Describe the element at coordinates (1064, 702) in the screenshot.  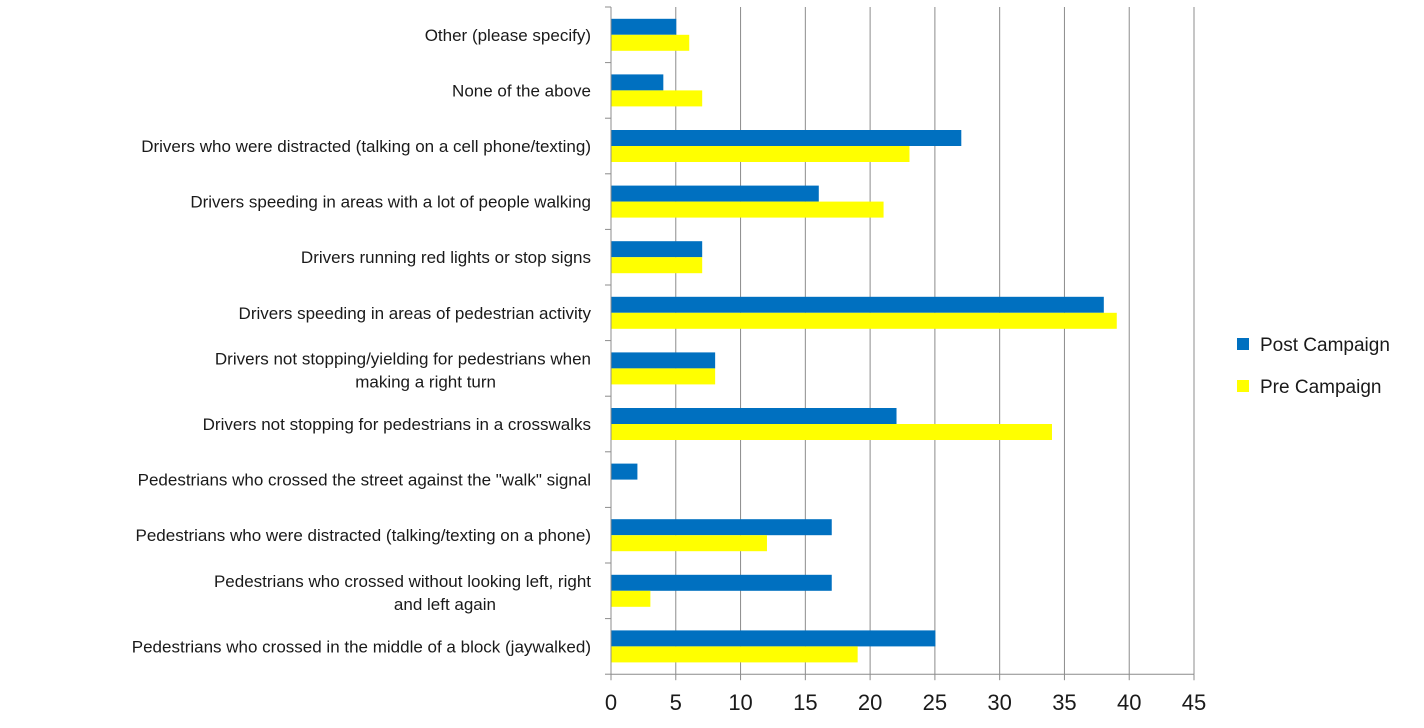
I see `x-tick-label-35: 35` at that location.